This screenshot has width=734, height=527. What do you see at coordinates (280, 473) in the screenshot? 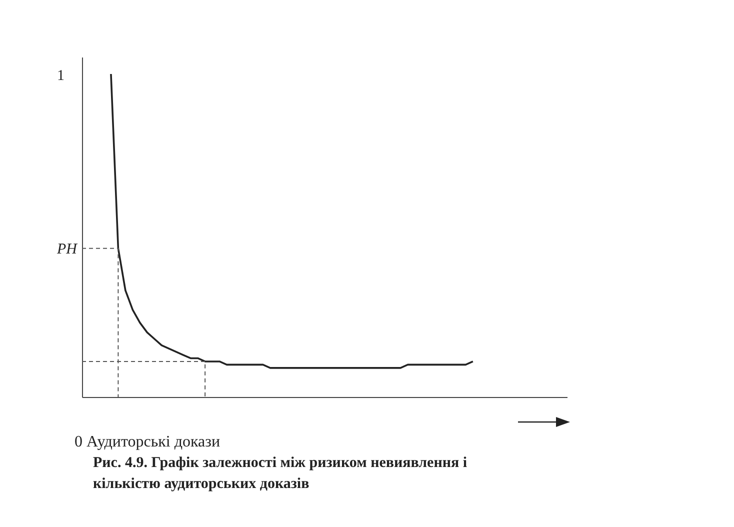
I see `text: Рис. 4.9. Графік залежності між ризиком невиявлення і кількістю аудиторських доказів` at bounding box center [280, 473].